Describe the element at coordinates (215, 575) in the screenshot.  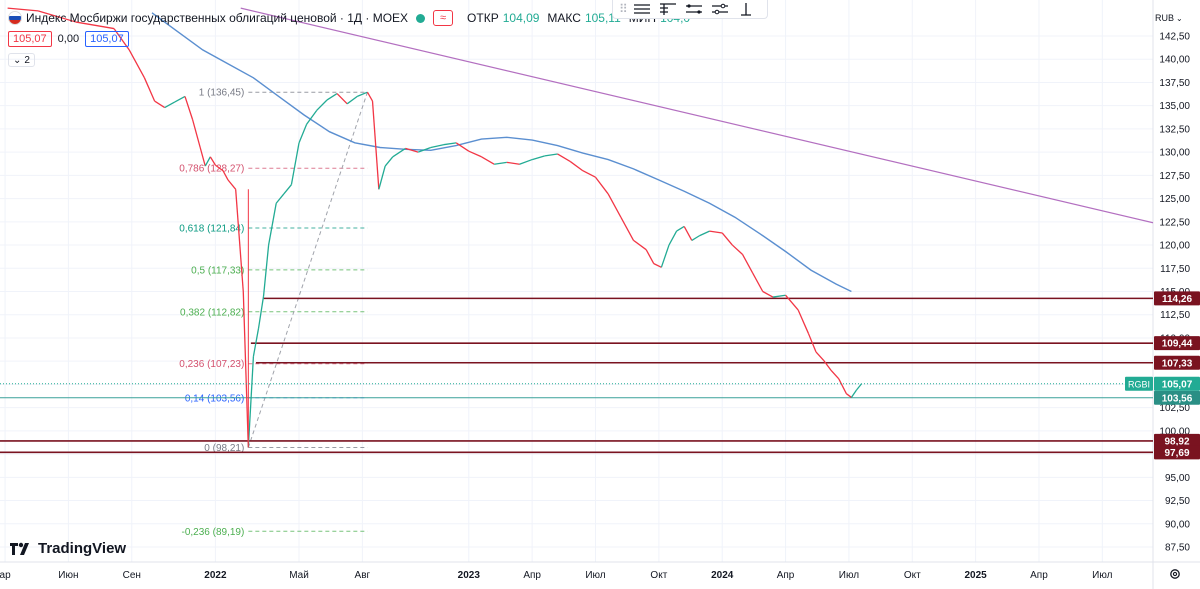
I see `x-tick-label: 2022` at that location.